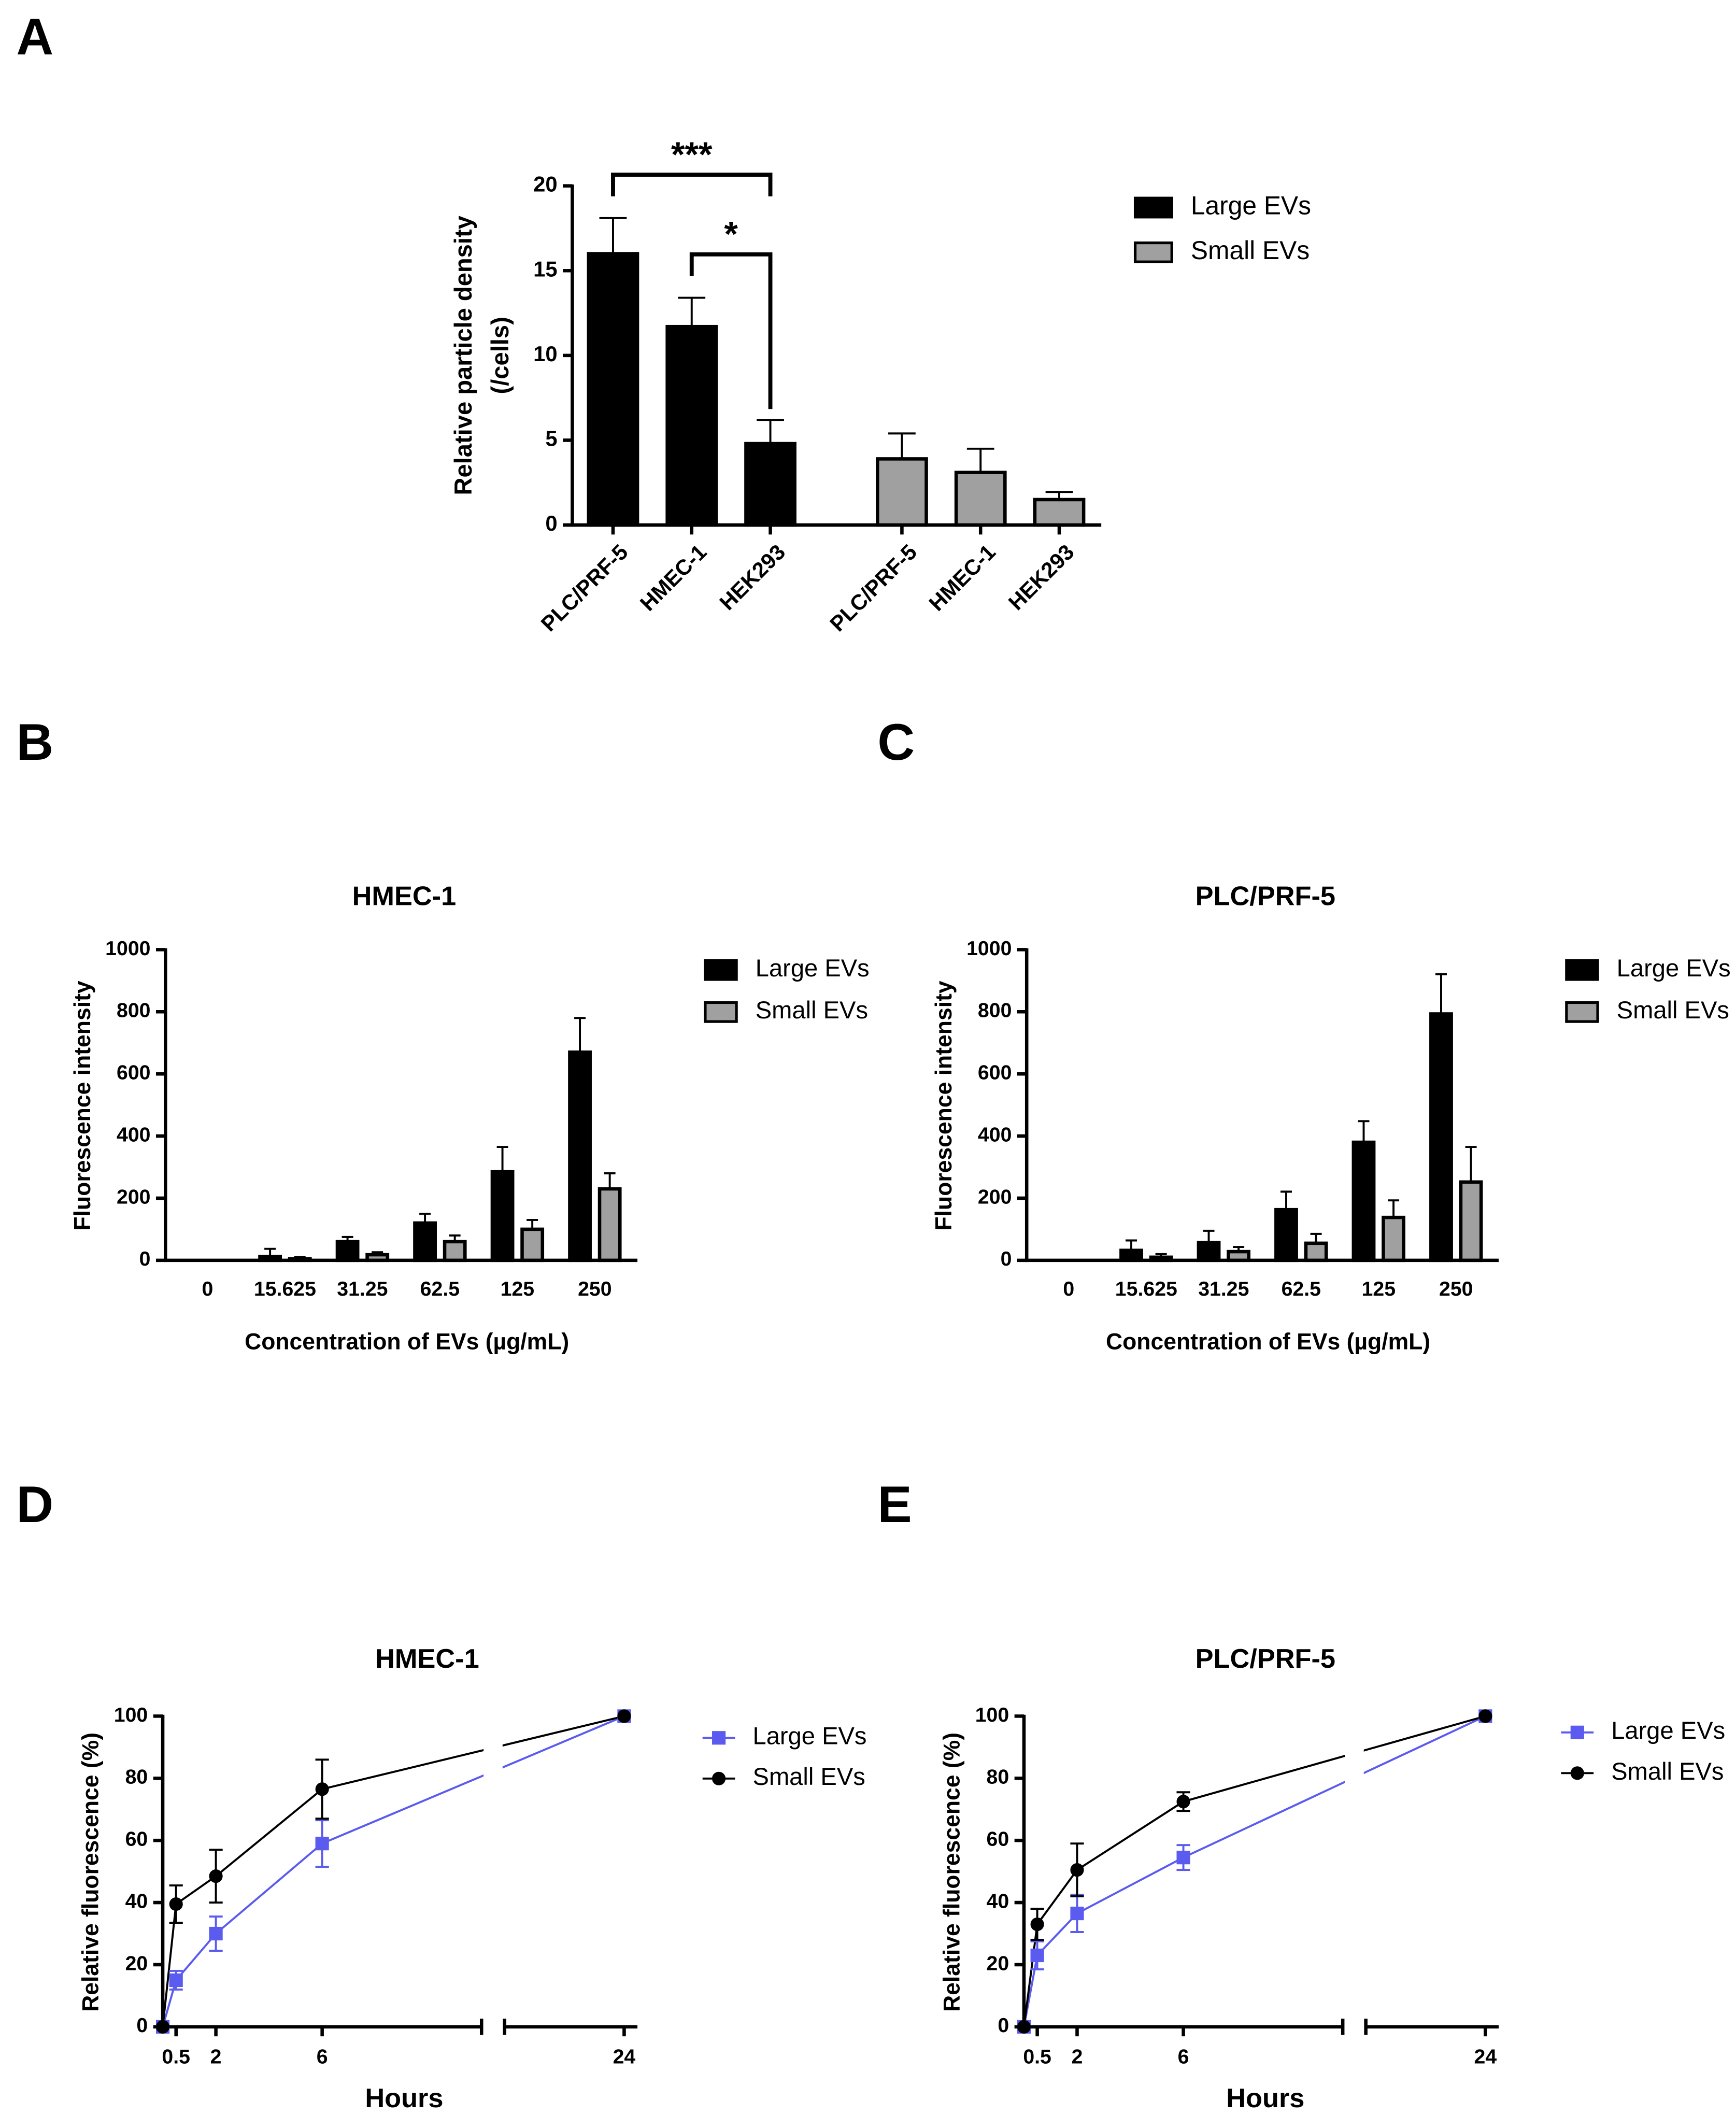 This screenshot has height=2115, width=1736. Describe the element at coordinates (493, 1862) in the screenshot. I see `axis-break-gap` at that location.